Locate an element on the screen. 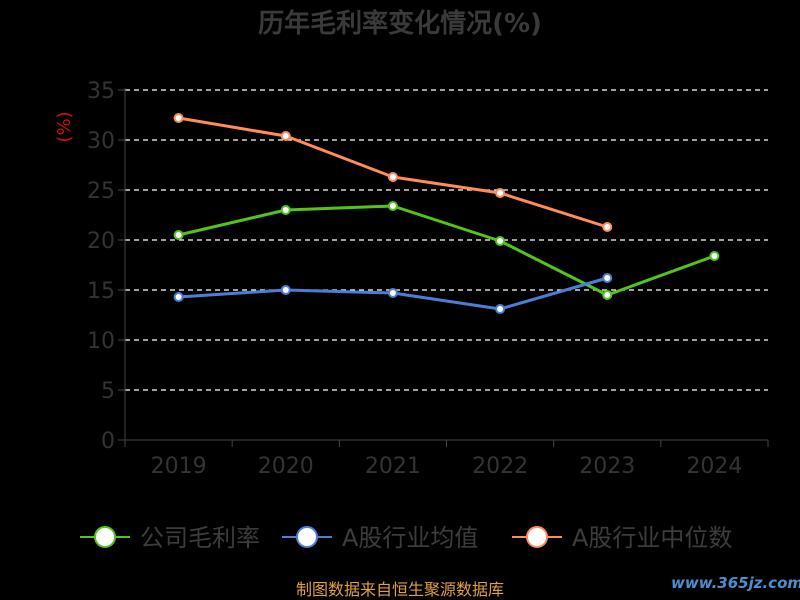 Image resolution: width=800 pixels, height=600 pixels. legend-label: 公司毛利率 is located at coordinates (200, 538).